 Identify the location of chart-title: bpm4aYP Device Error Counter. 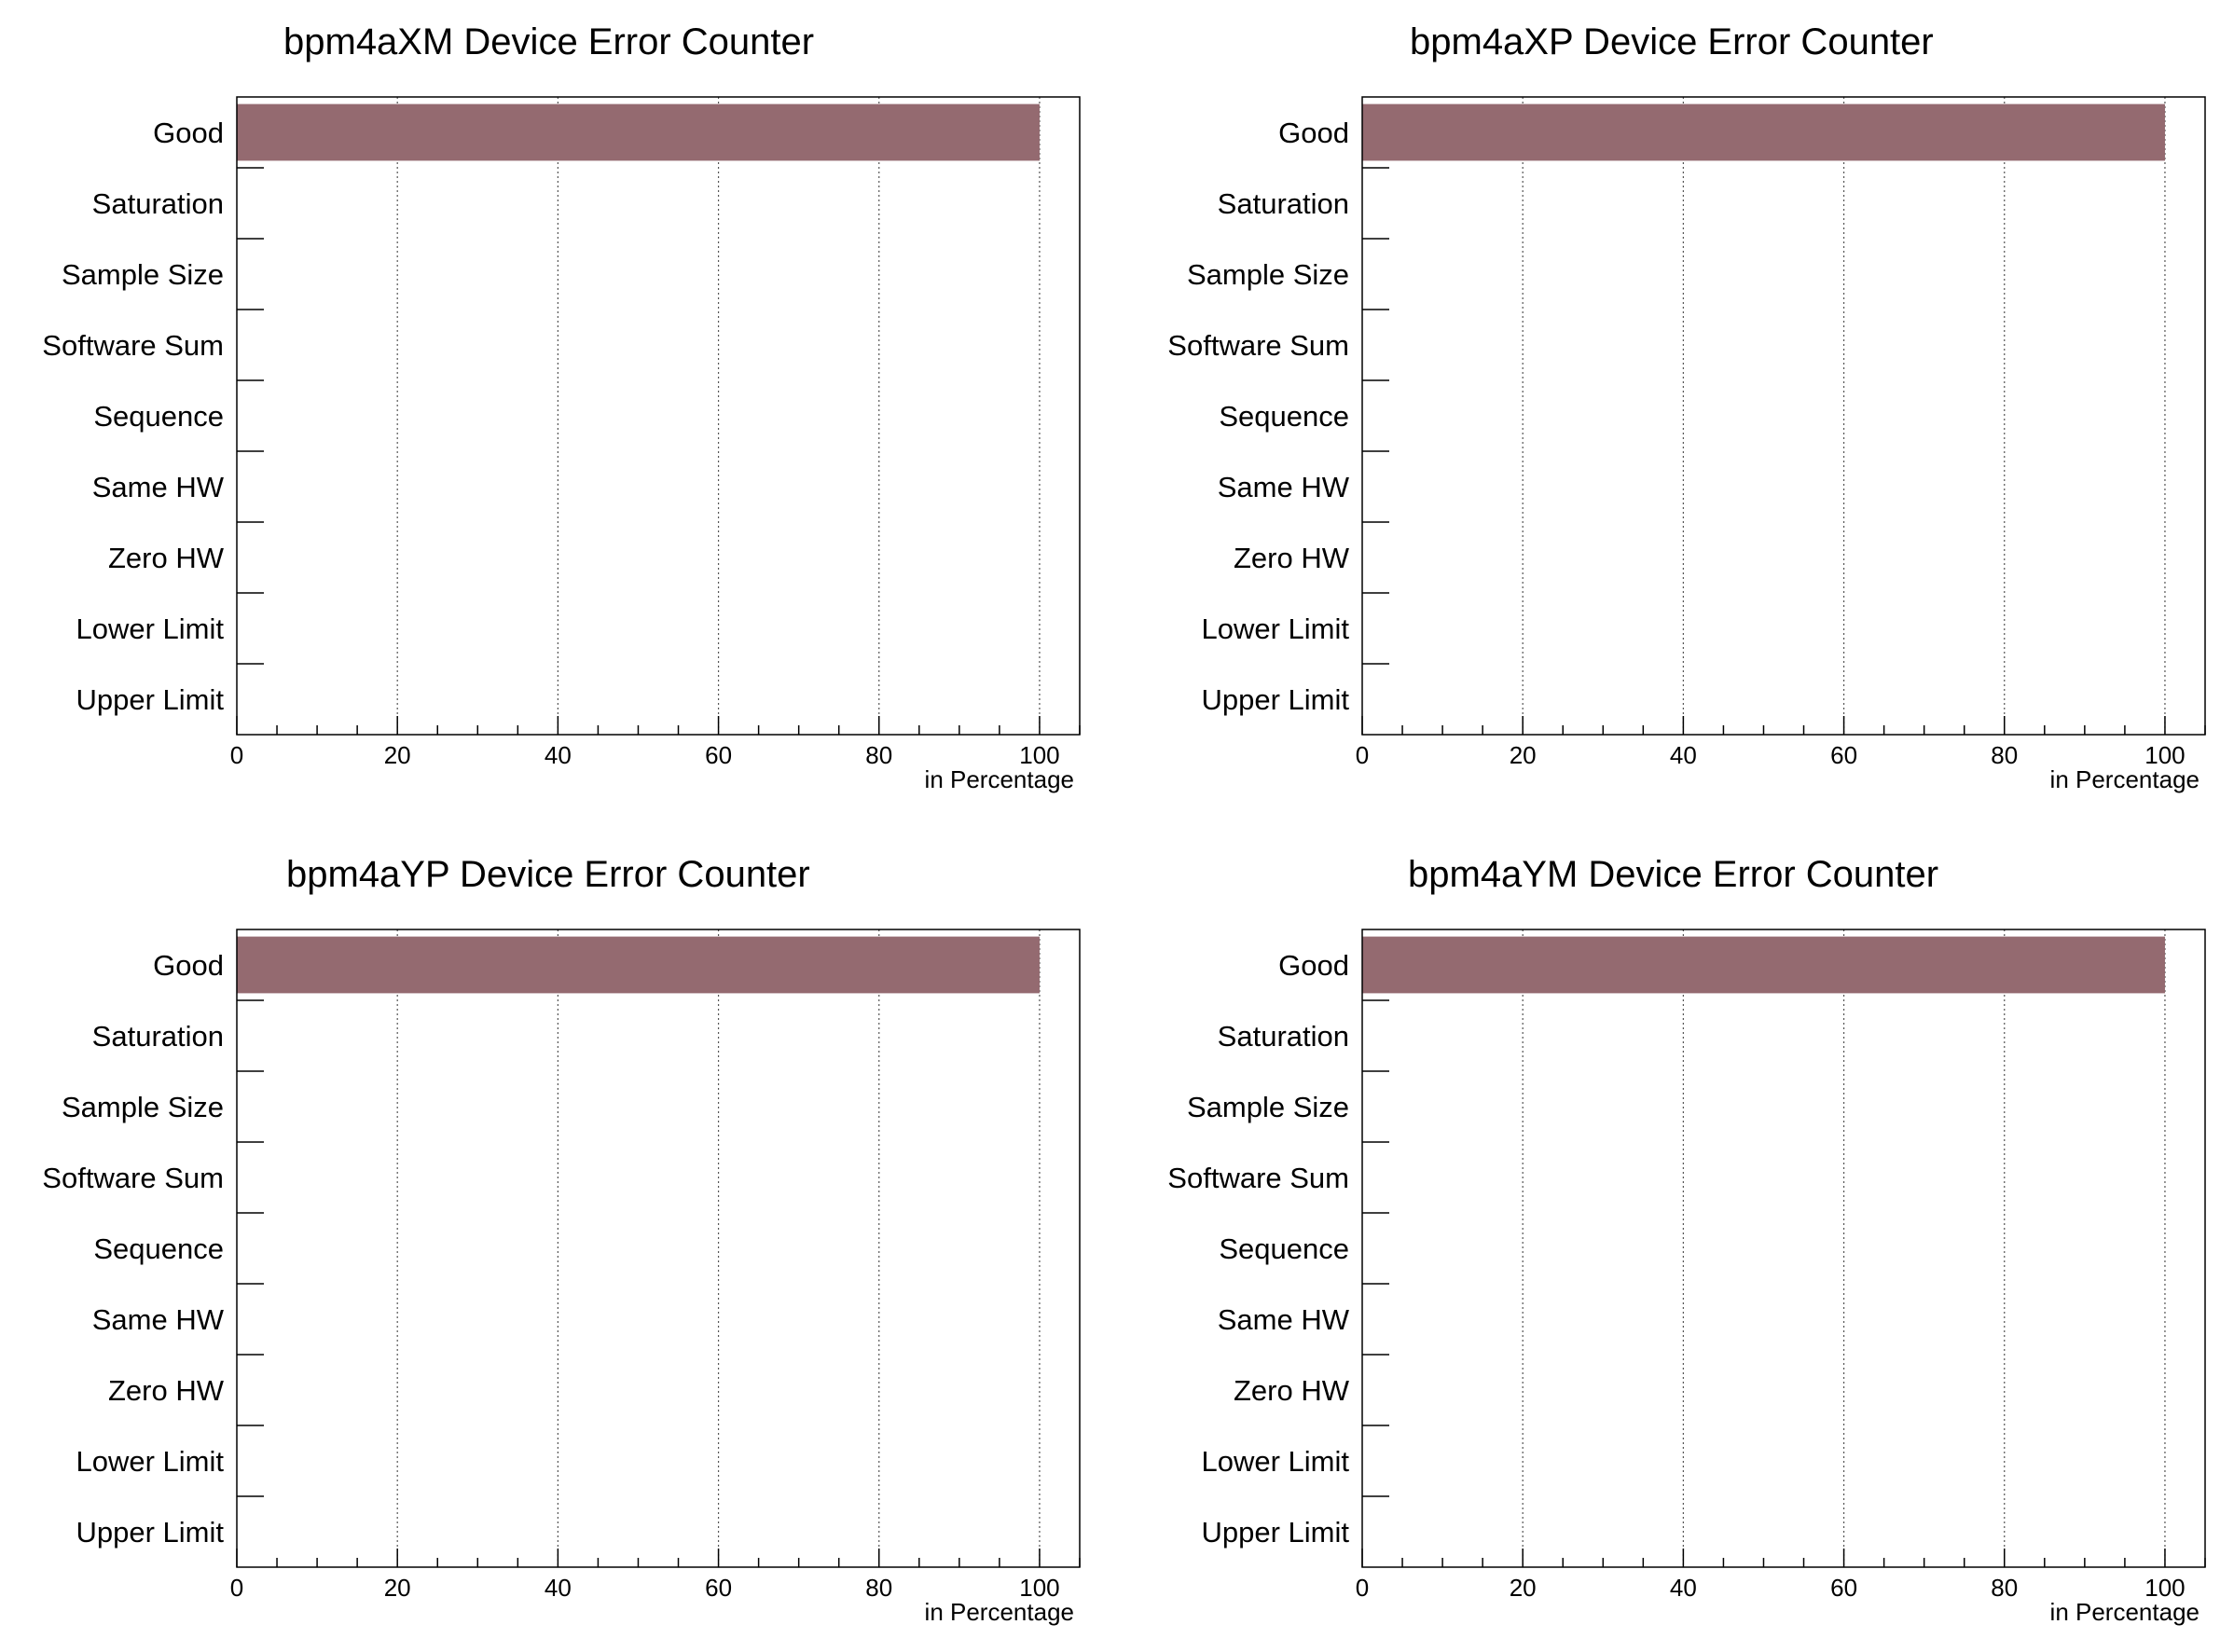
(548, 875).